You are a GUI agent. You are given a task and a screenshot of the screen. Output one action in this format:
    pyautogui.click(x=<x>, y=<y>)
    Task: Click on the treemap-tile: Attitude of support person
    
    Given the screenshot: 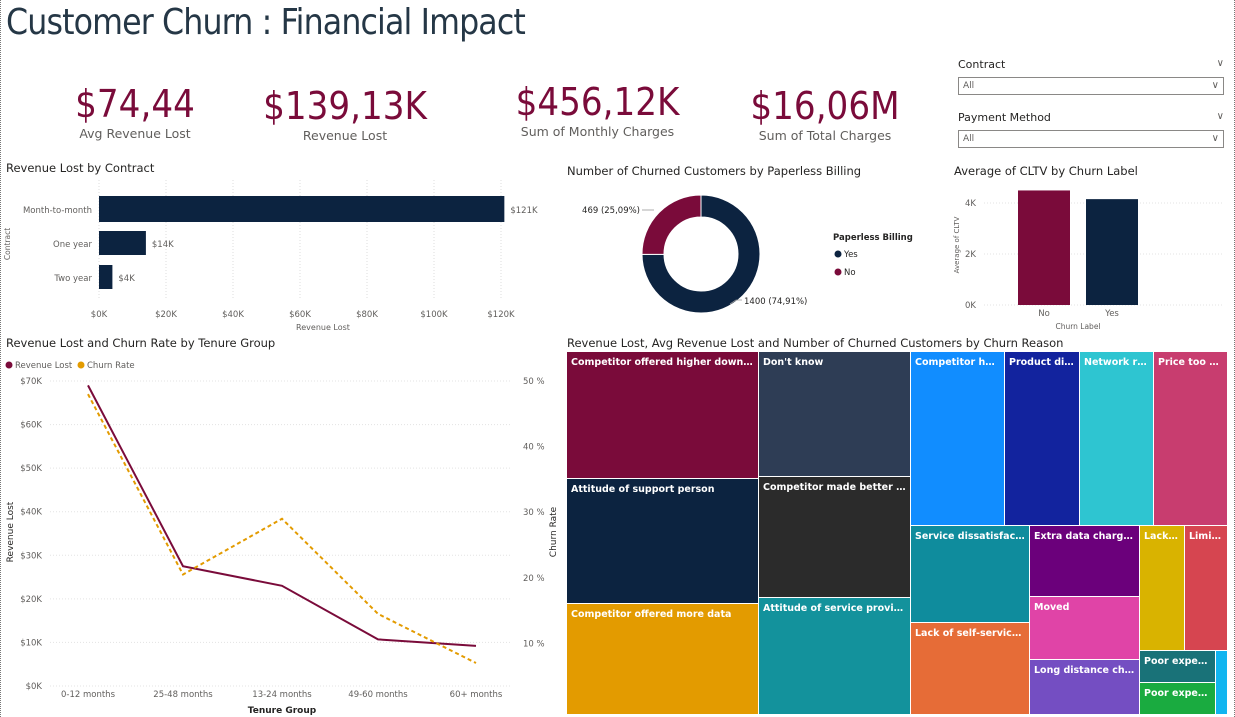 What is the action you would take?
    pyautogui.click(x=663, y=541)
    